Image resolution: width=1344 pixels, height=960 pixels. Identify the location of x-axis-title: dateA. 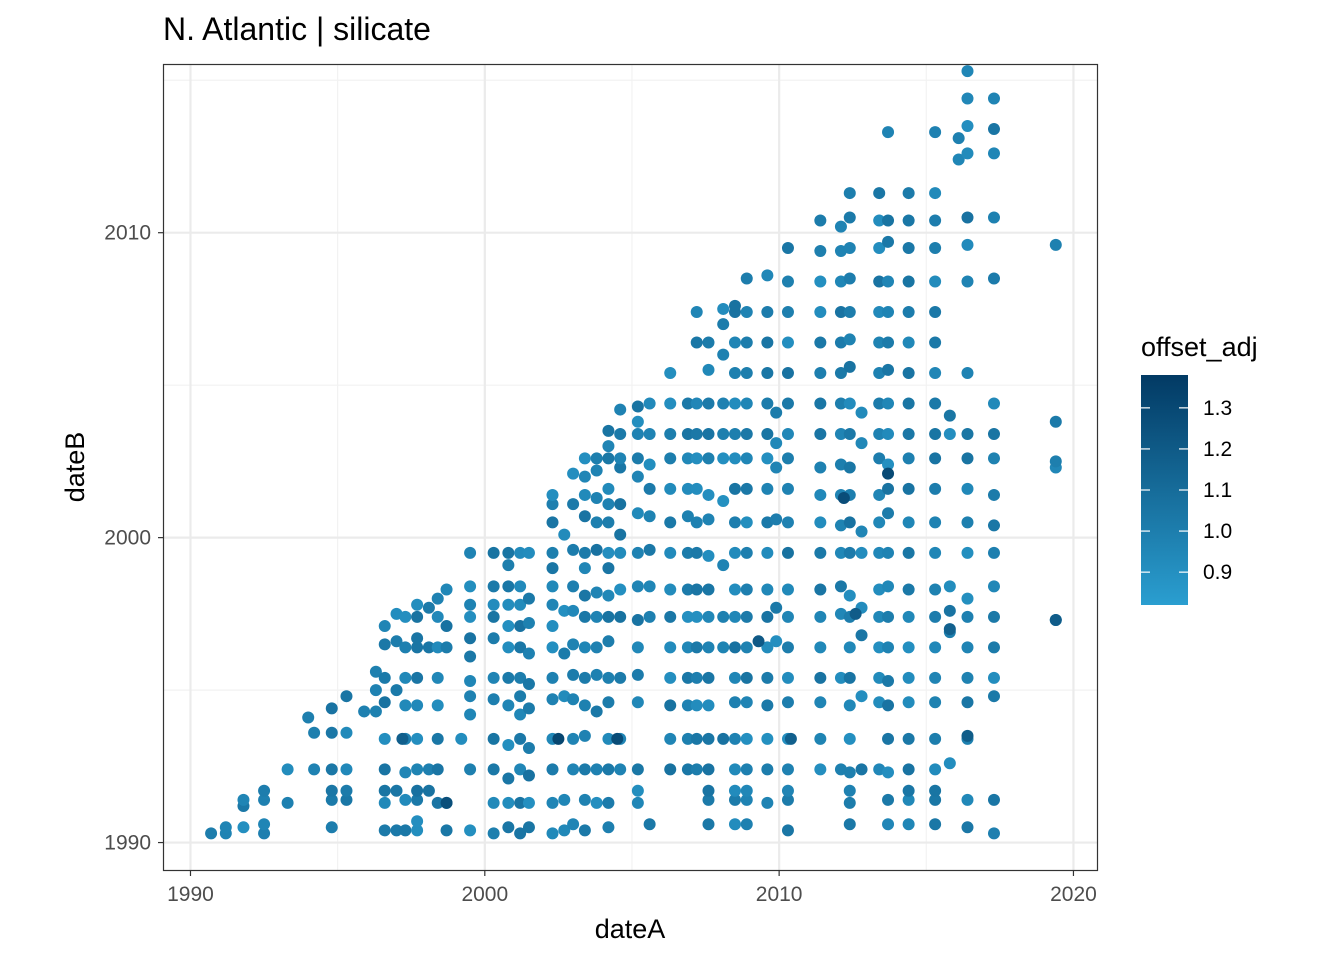
(630, 929).